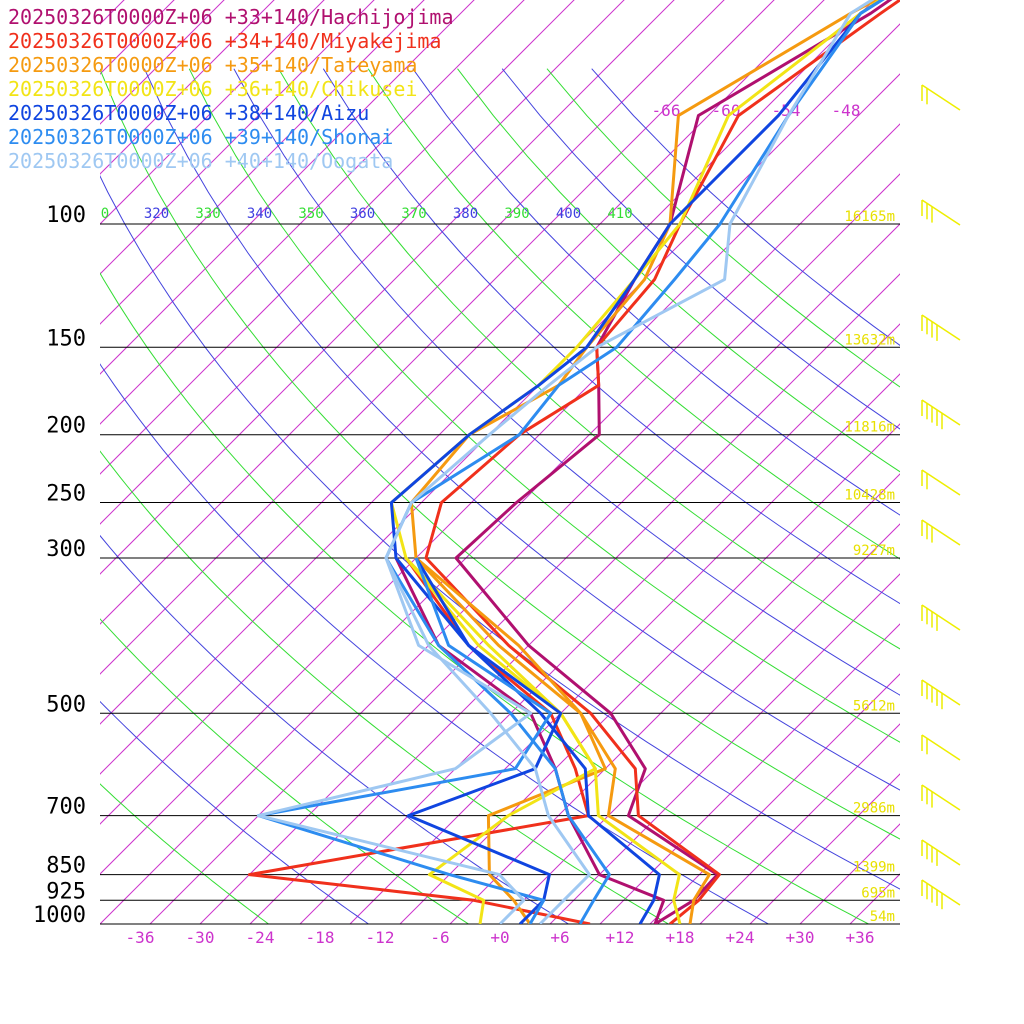 This screenshot has width=1024, height=1024. Describe the element at coordinates (212, 89) in the screenshot. I see `legend-entry: 20250326T0000Z+06 +36+140/Chikusei` at that location.